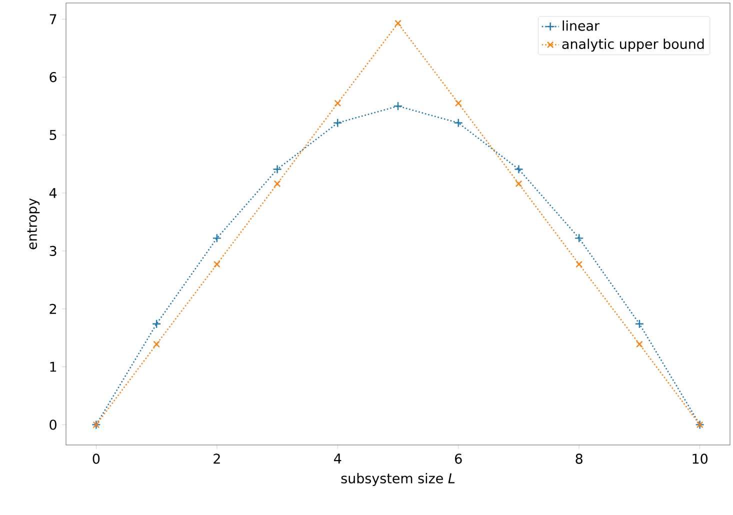 This screenshot has width=733, height=515. Describe the element at coordinates (53, 309) in the screenshot. I see `y-tick-label: 2` at that location.